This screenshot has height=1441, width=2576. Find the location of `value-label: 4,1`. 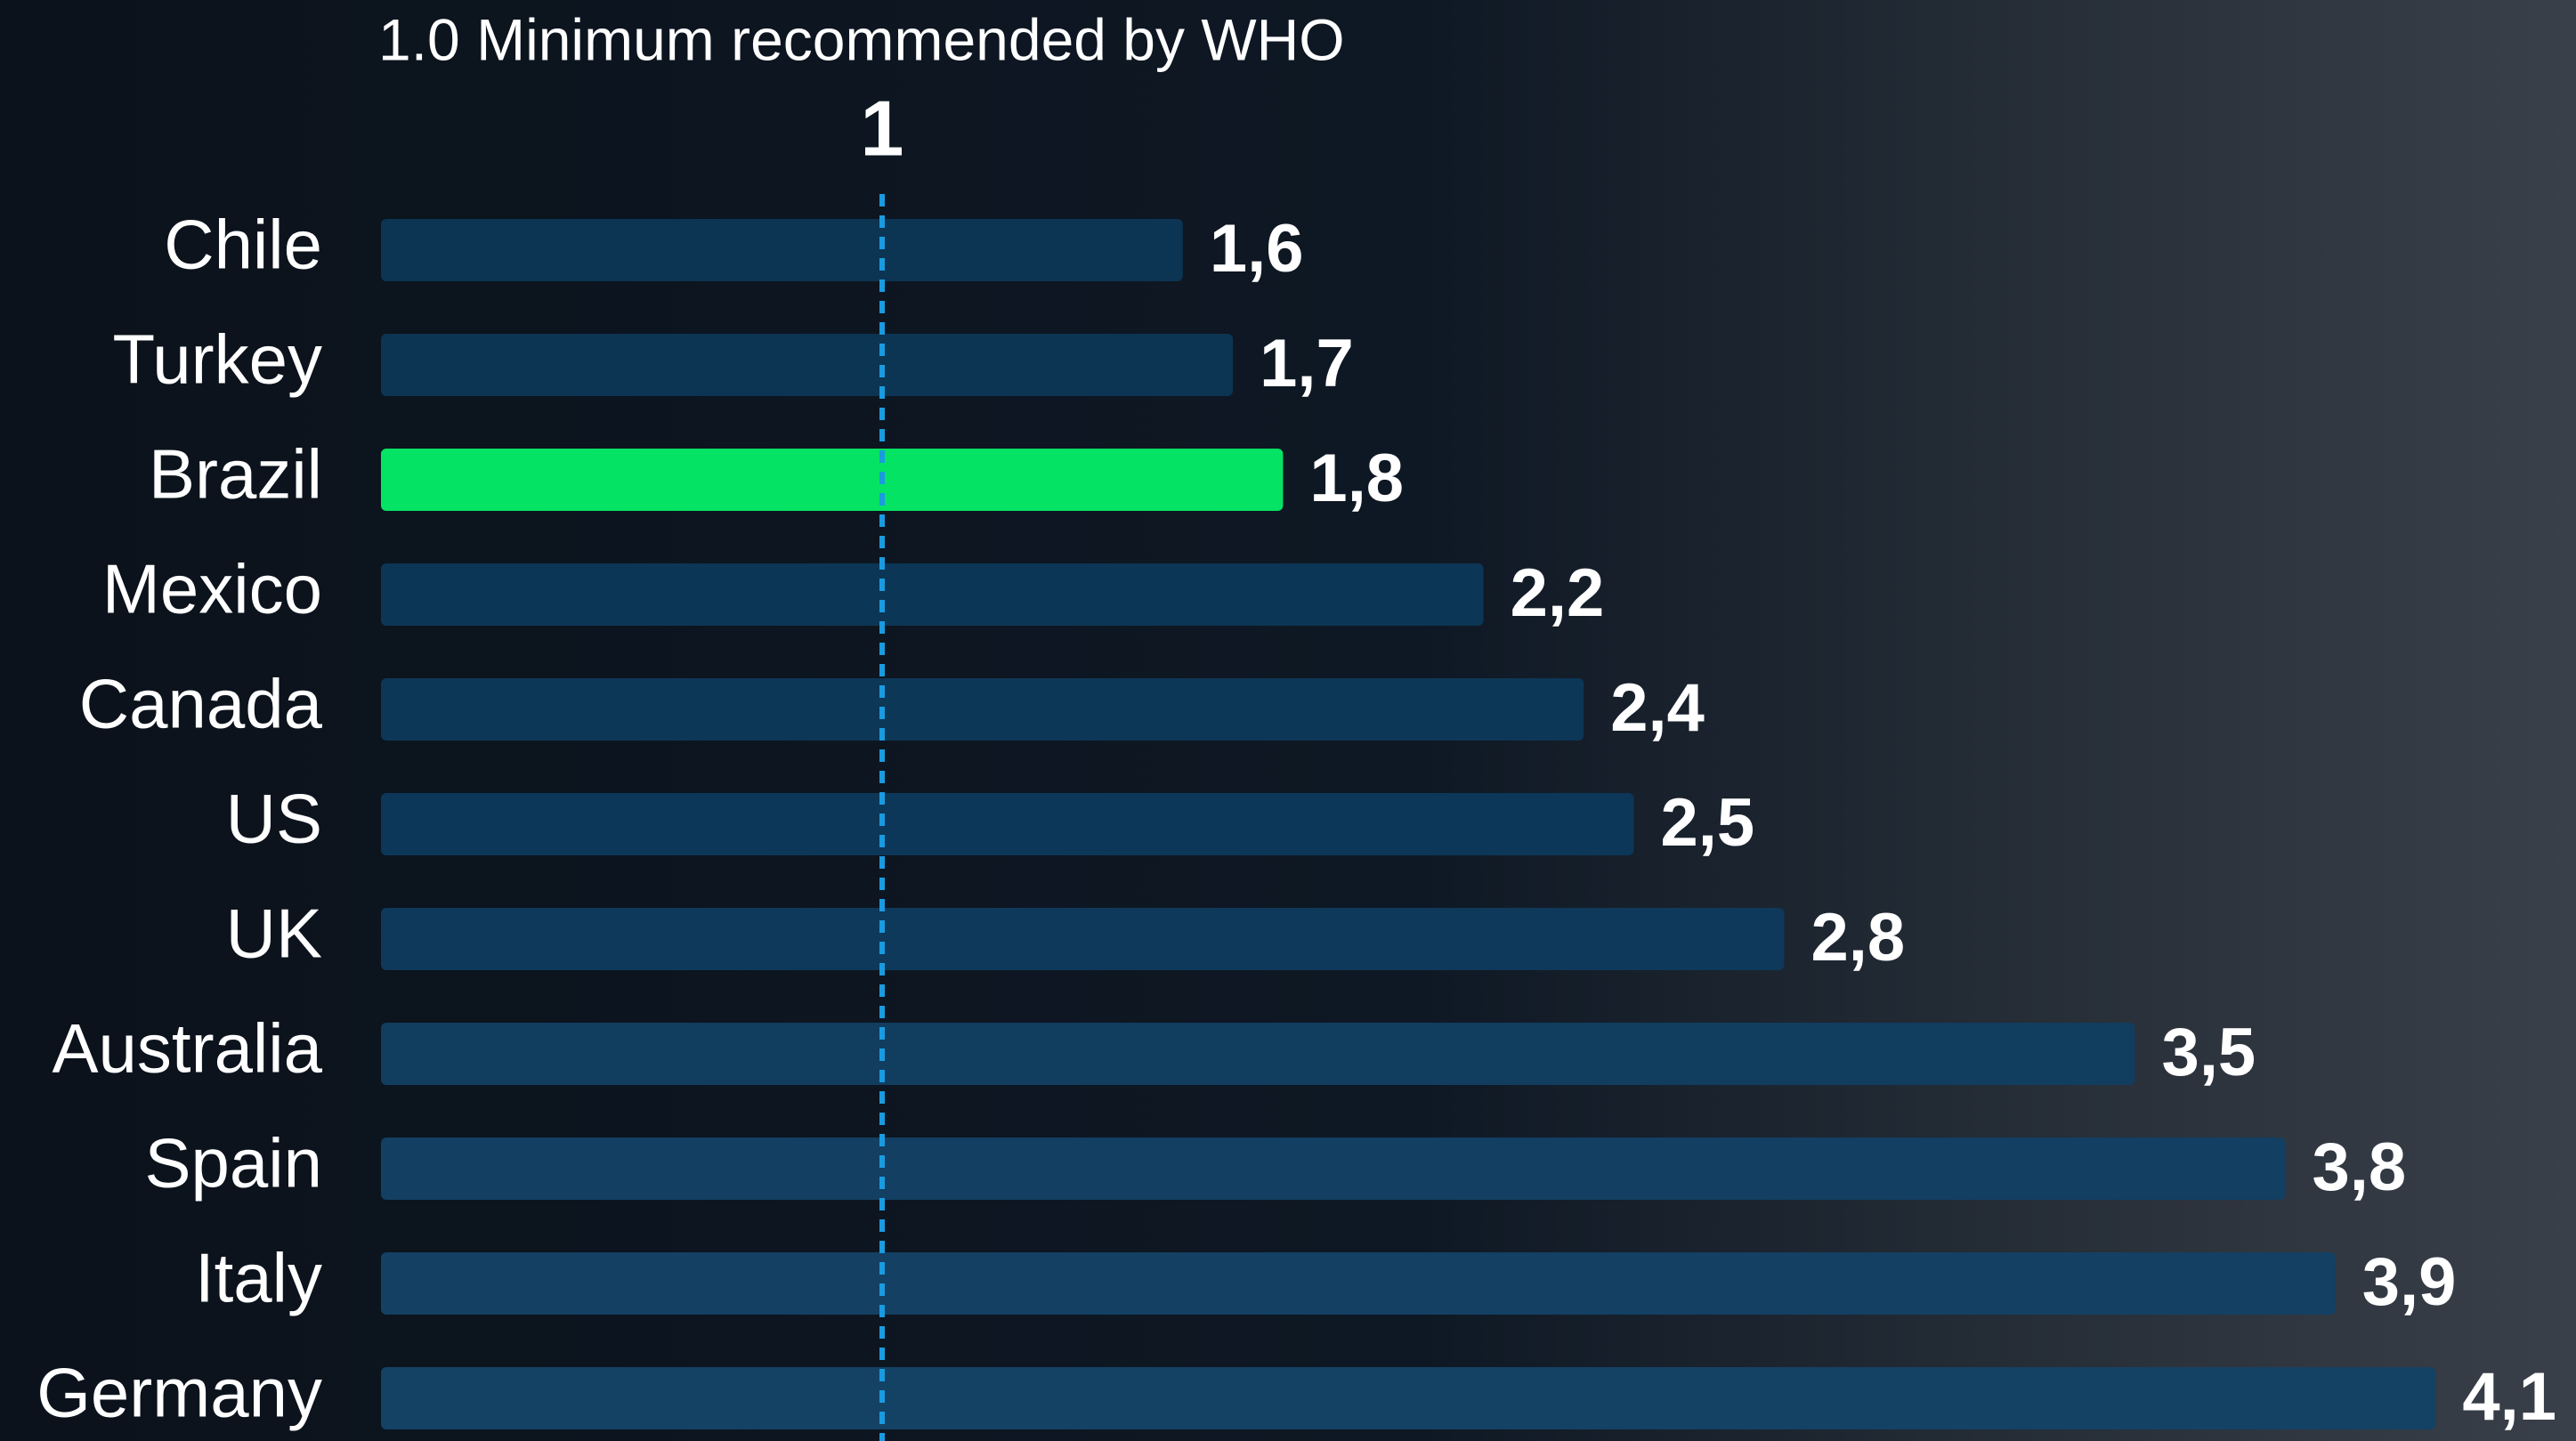

value-label: 4,1 is located at coordinates (2509, 1397).